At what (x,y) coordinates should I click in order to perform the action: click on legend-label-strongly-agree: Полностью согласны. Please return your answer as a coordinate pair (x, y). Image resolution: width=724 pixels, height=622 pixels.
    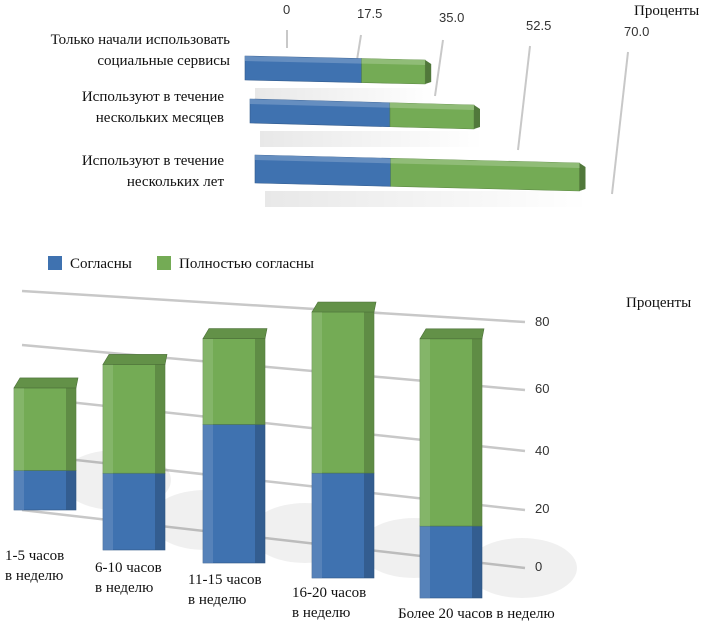
    Looking at the image, I should click on (246, 264).